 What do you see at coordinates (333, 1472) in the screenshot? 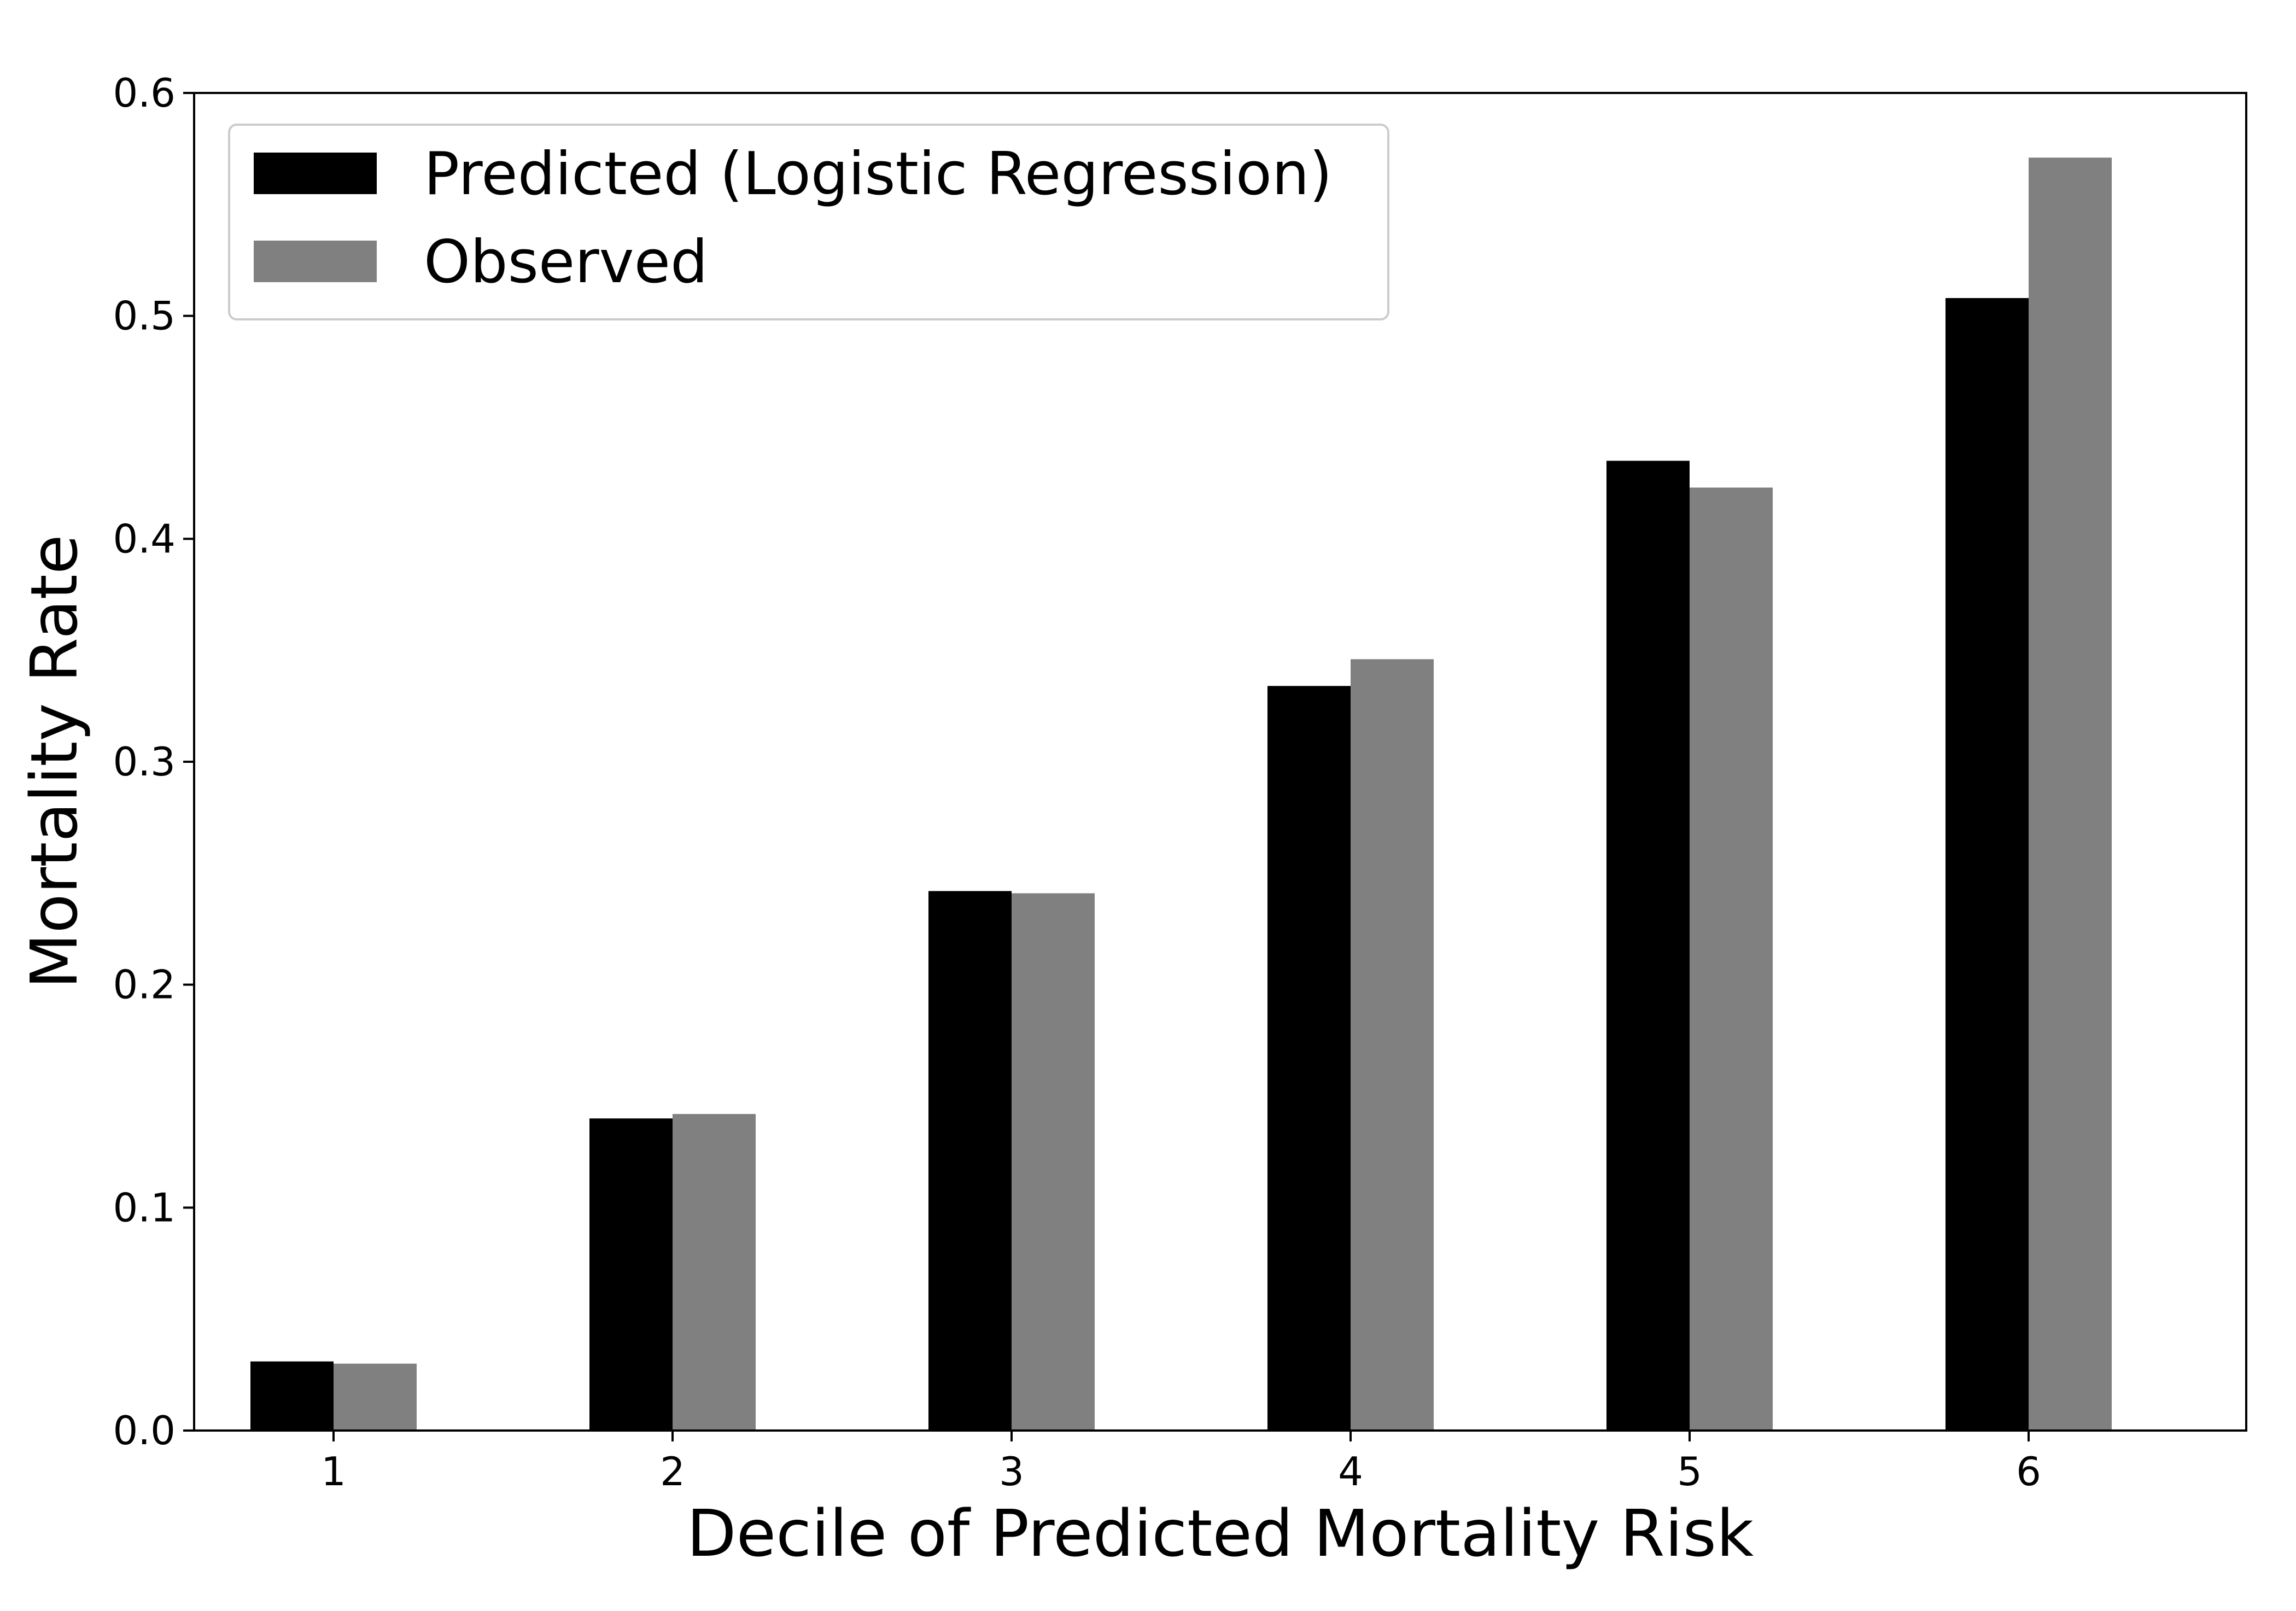
I see `x-tick-label: 1` at bounding box center [333, 1472].